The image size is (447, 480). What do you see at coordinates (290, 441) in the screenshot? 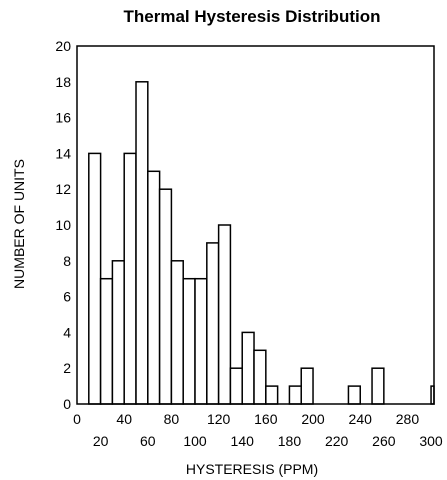
I see `x-tick-label: 180` at bounding box center [290, 441].